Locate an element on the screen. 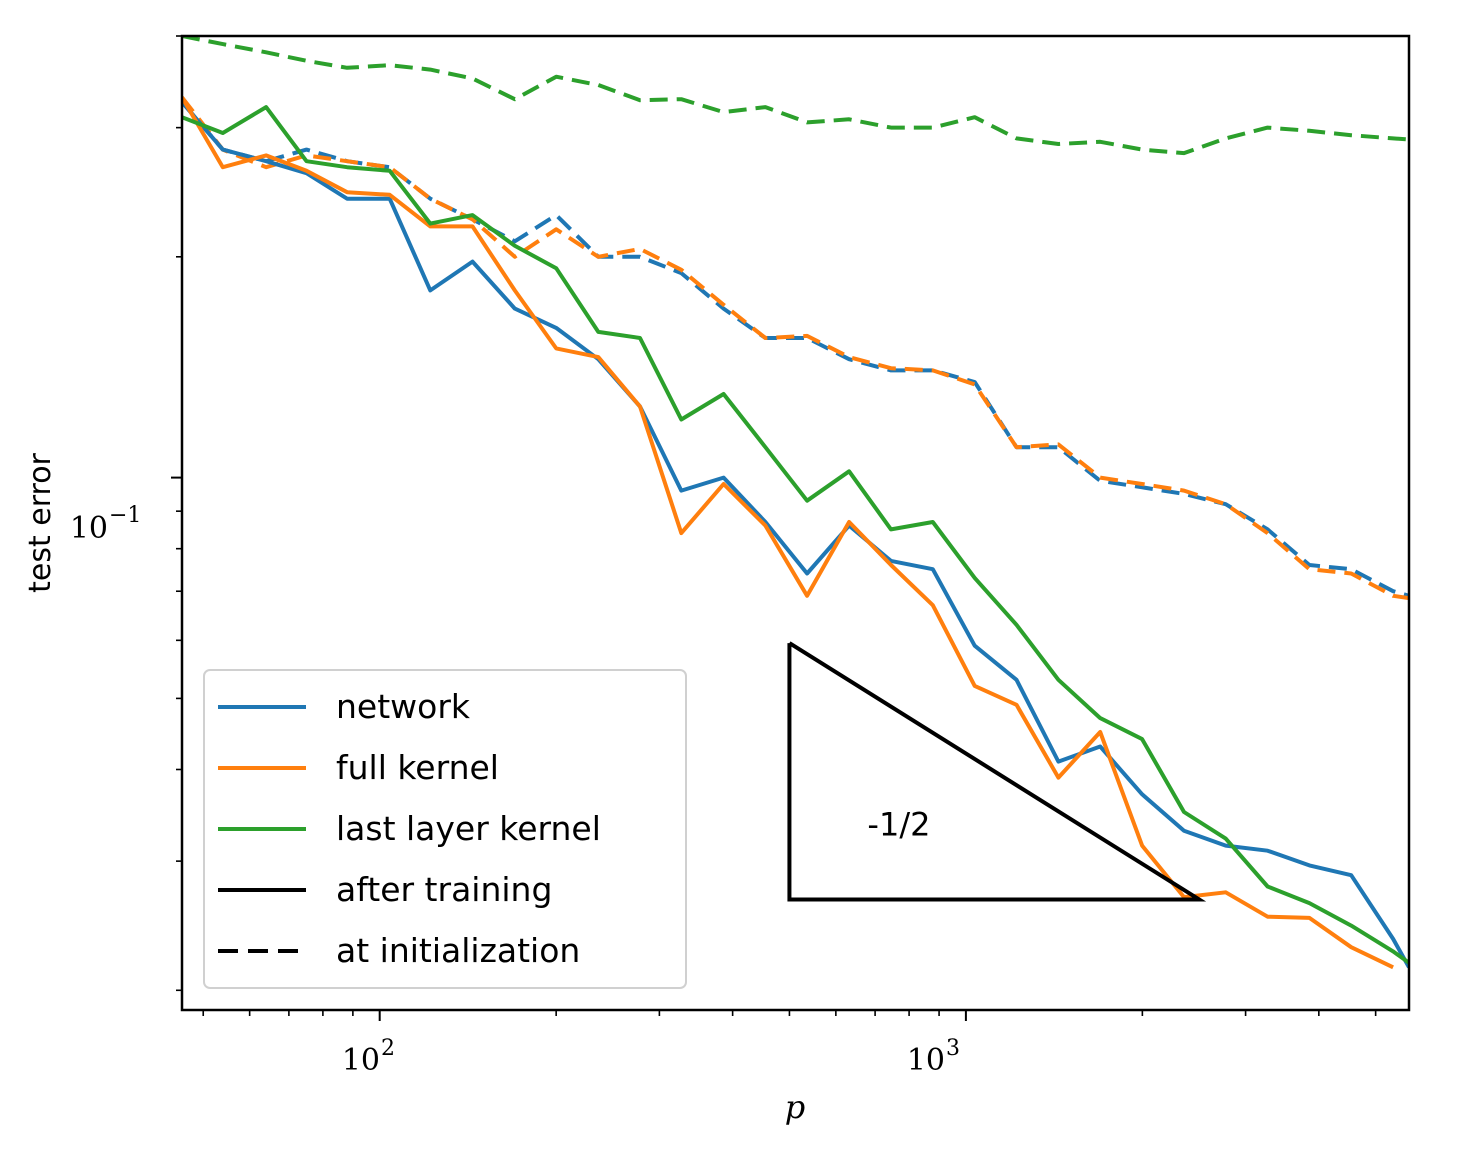 This screenshot has width=1458, height=1152. annotation-layer: -1/2 is located at coordinates (997, 771).